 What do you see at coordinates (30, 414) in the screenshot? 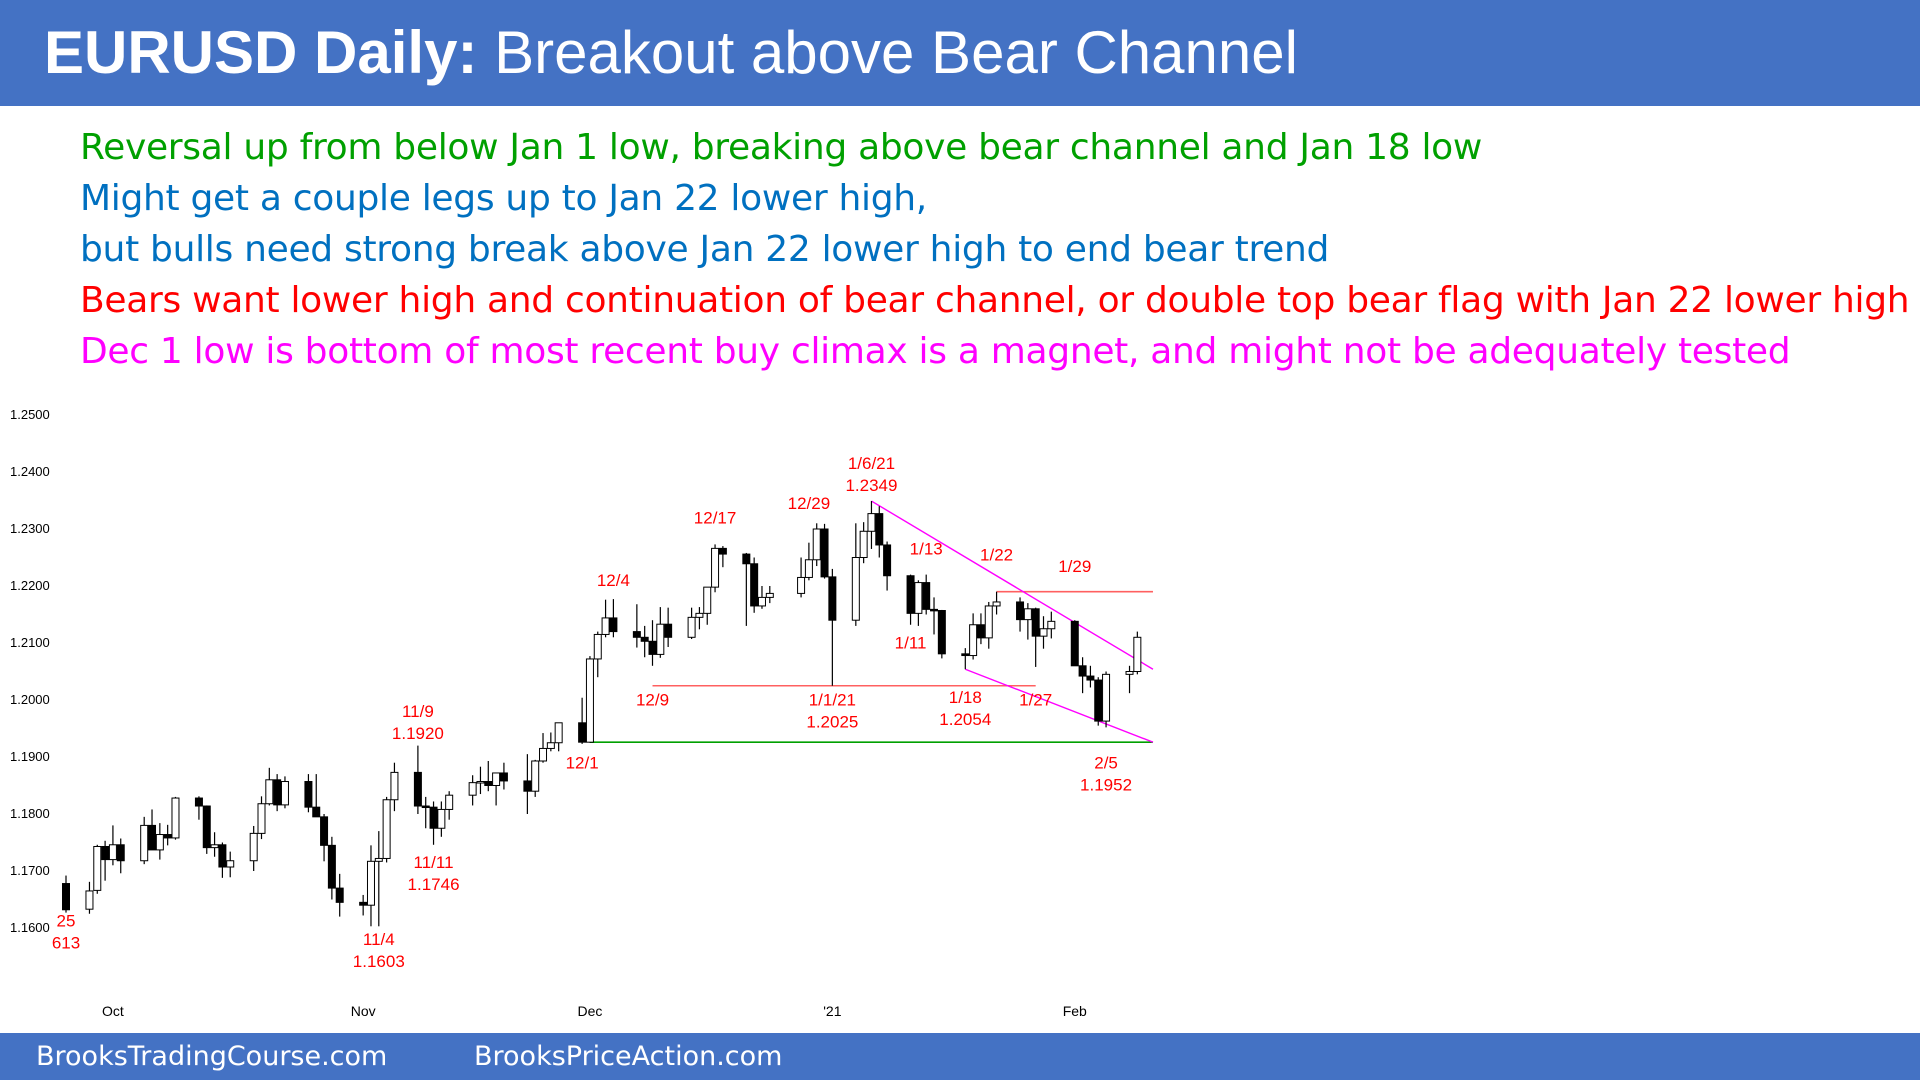
I see `y-tick-label: 1.2500` at bounding box center [30, 414].